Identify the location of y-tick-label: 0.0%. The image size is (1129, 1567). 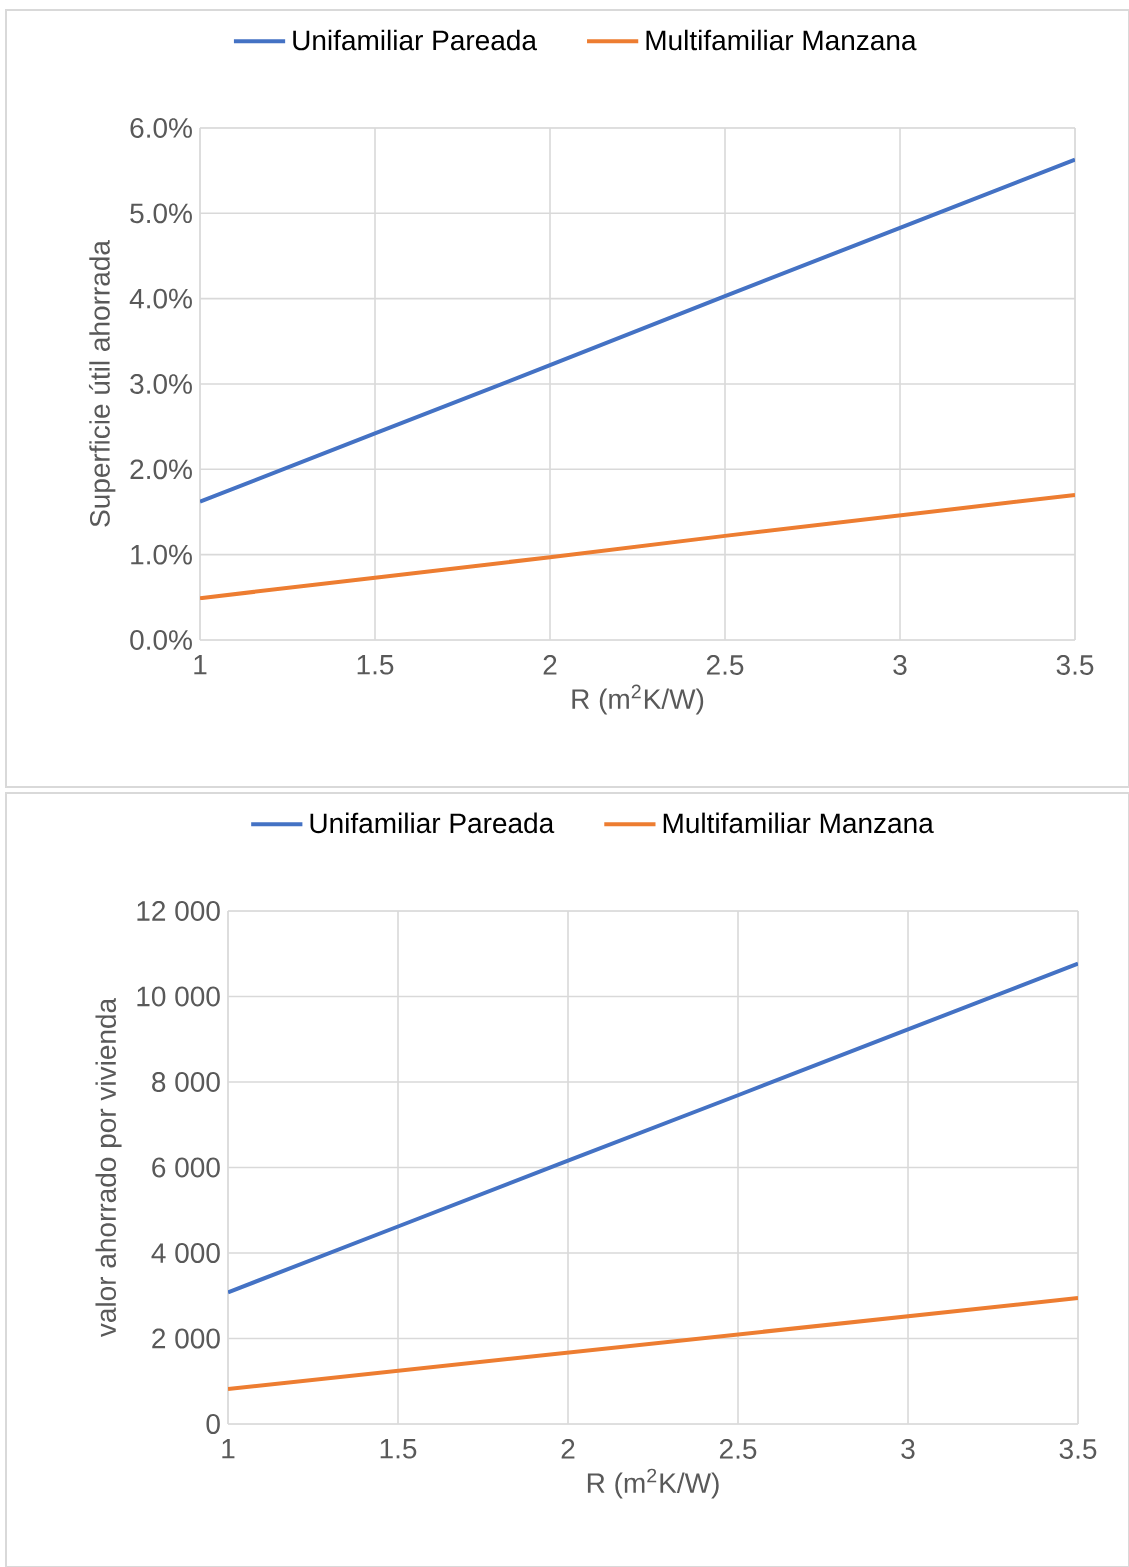
(161, 640).